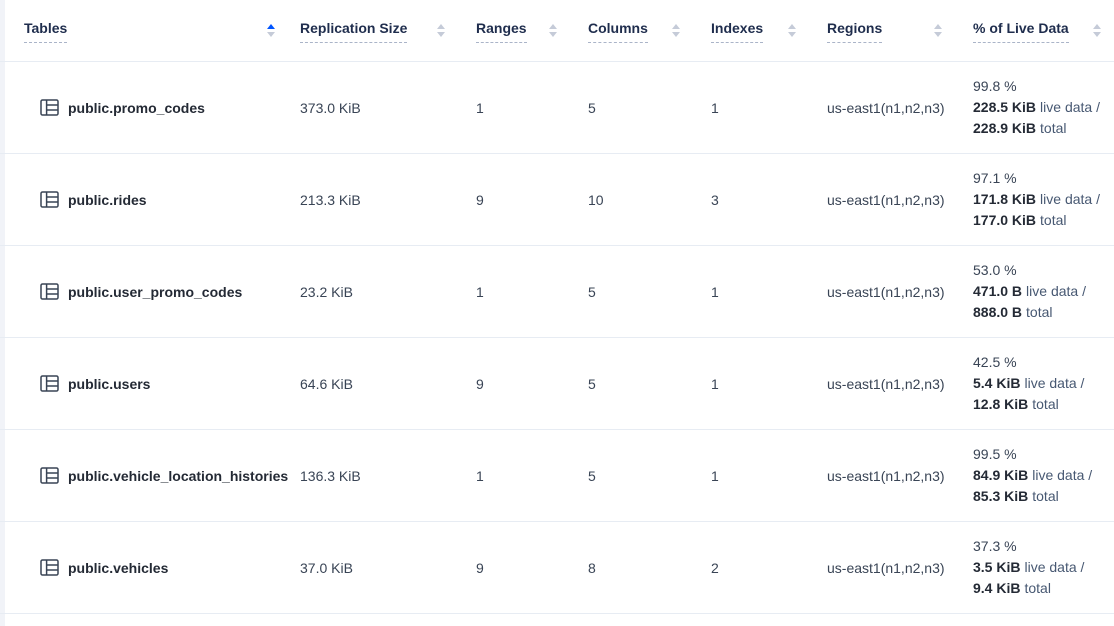 This screenshot has width=1114, height=626. Describe the element at coordinates (326, 291) in the screenshot. I see `replication-size-value: 23.2 KiB` at that location.